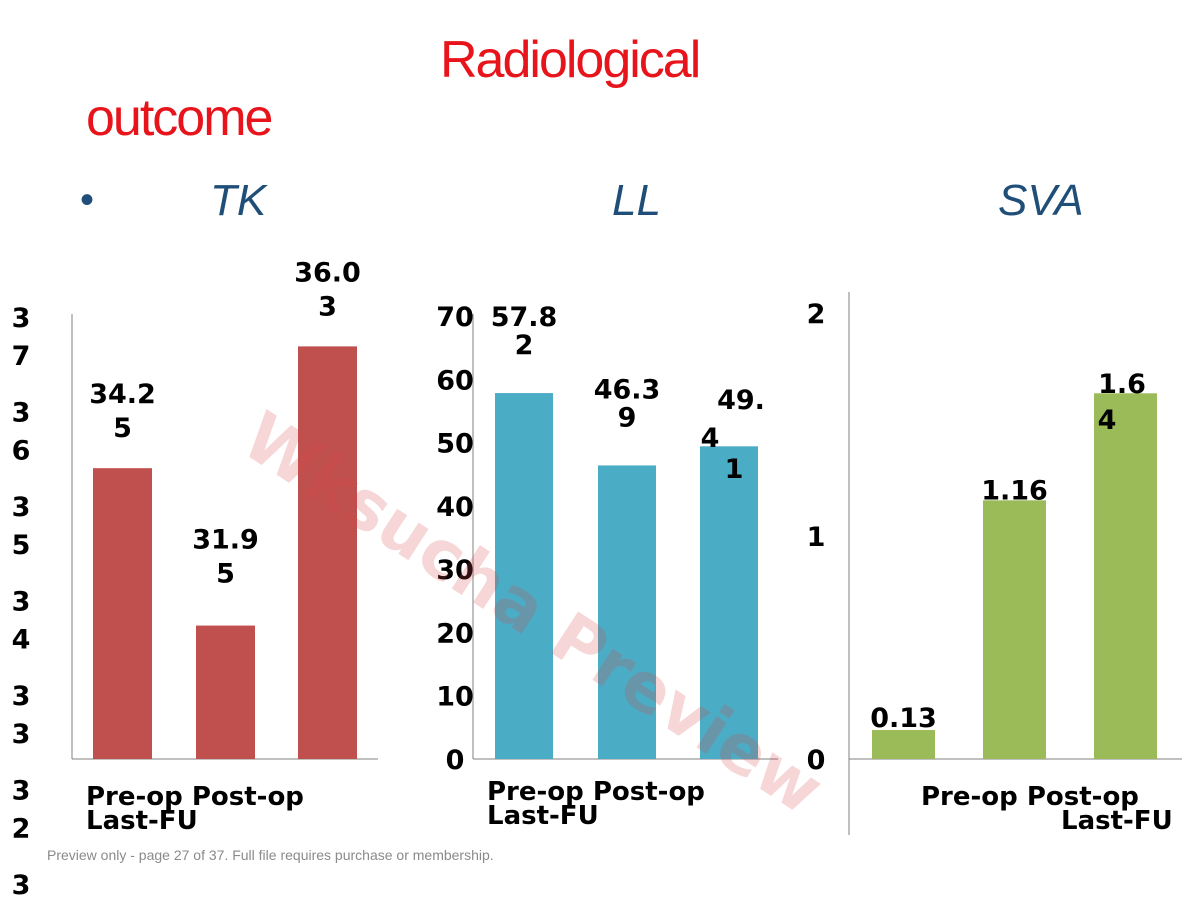 This screenshot has height=900, width=1200. Describe the element at coordinates (225, 540) in the screenshot. I see `data-label: 31.9` at that location.